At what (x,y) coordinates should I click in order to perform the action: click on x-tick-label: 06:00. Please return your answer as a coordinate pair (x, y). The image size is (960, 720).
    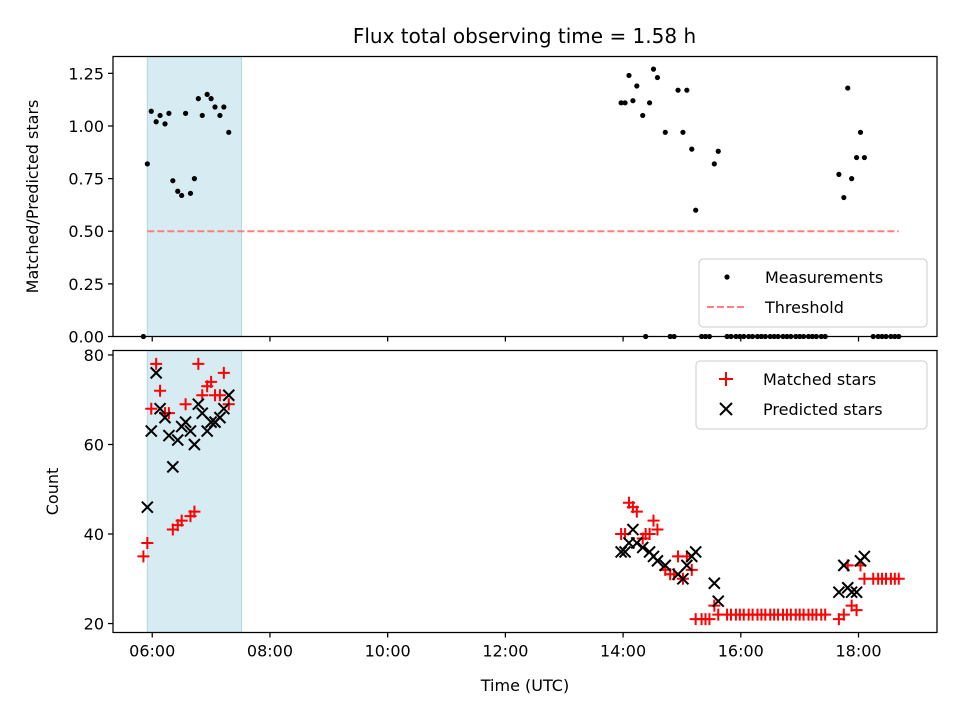
    Looking at the image, I should click on (152, 651).